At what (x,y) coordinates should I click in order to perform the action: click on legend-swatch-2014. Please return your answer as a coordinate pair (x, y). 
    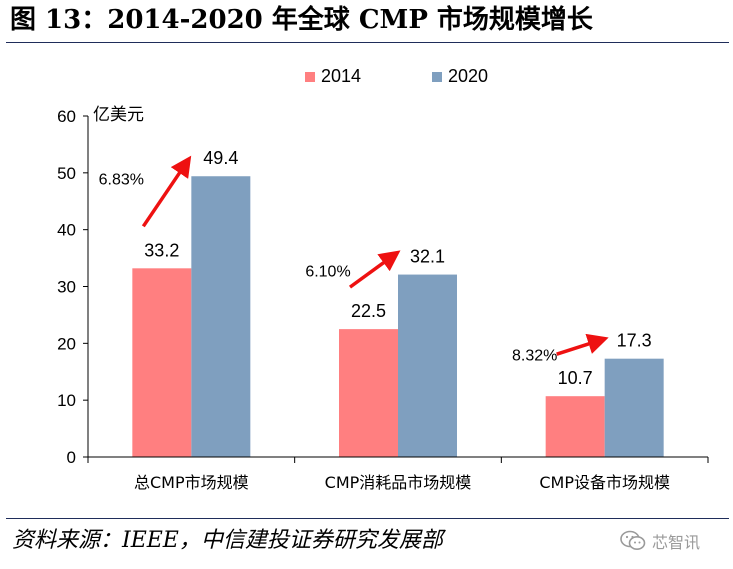
    Looking at the image, I should click on (310, 77).